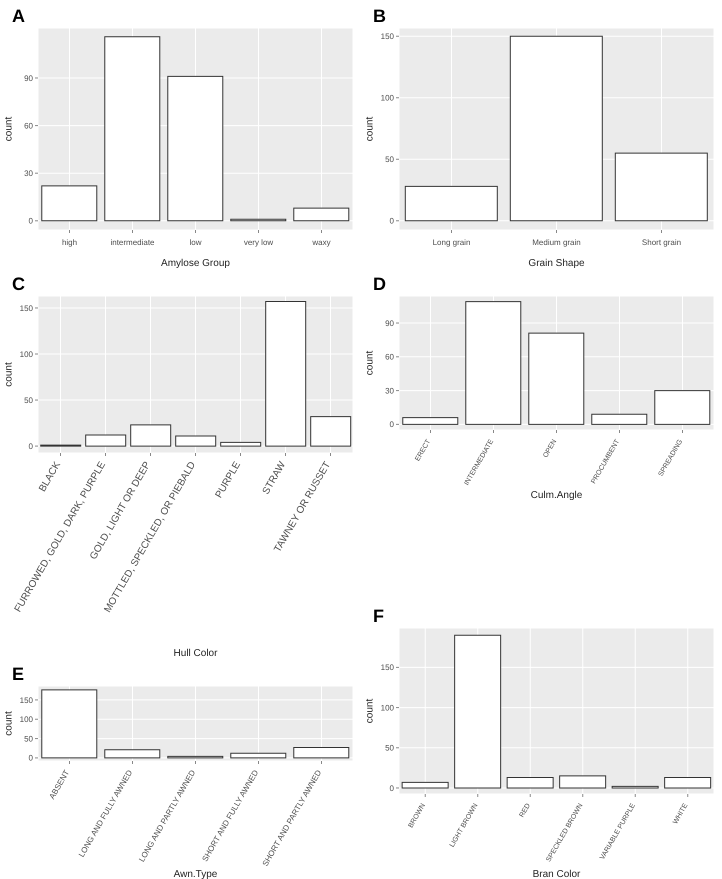 The image size is (722, 879). I want to click on x-axis-title: Amylose Group, so click(195, 263).